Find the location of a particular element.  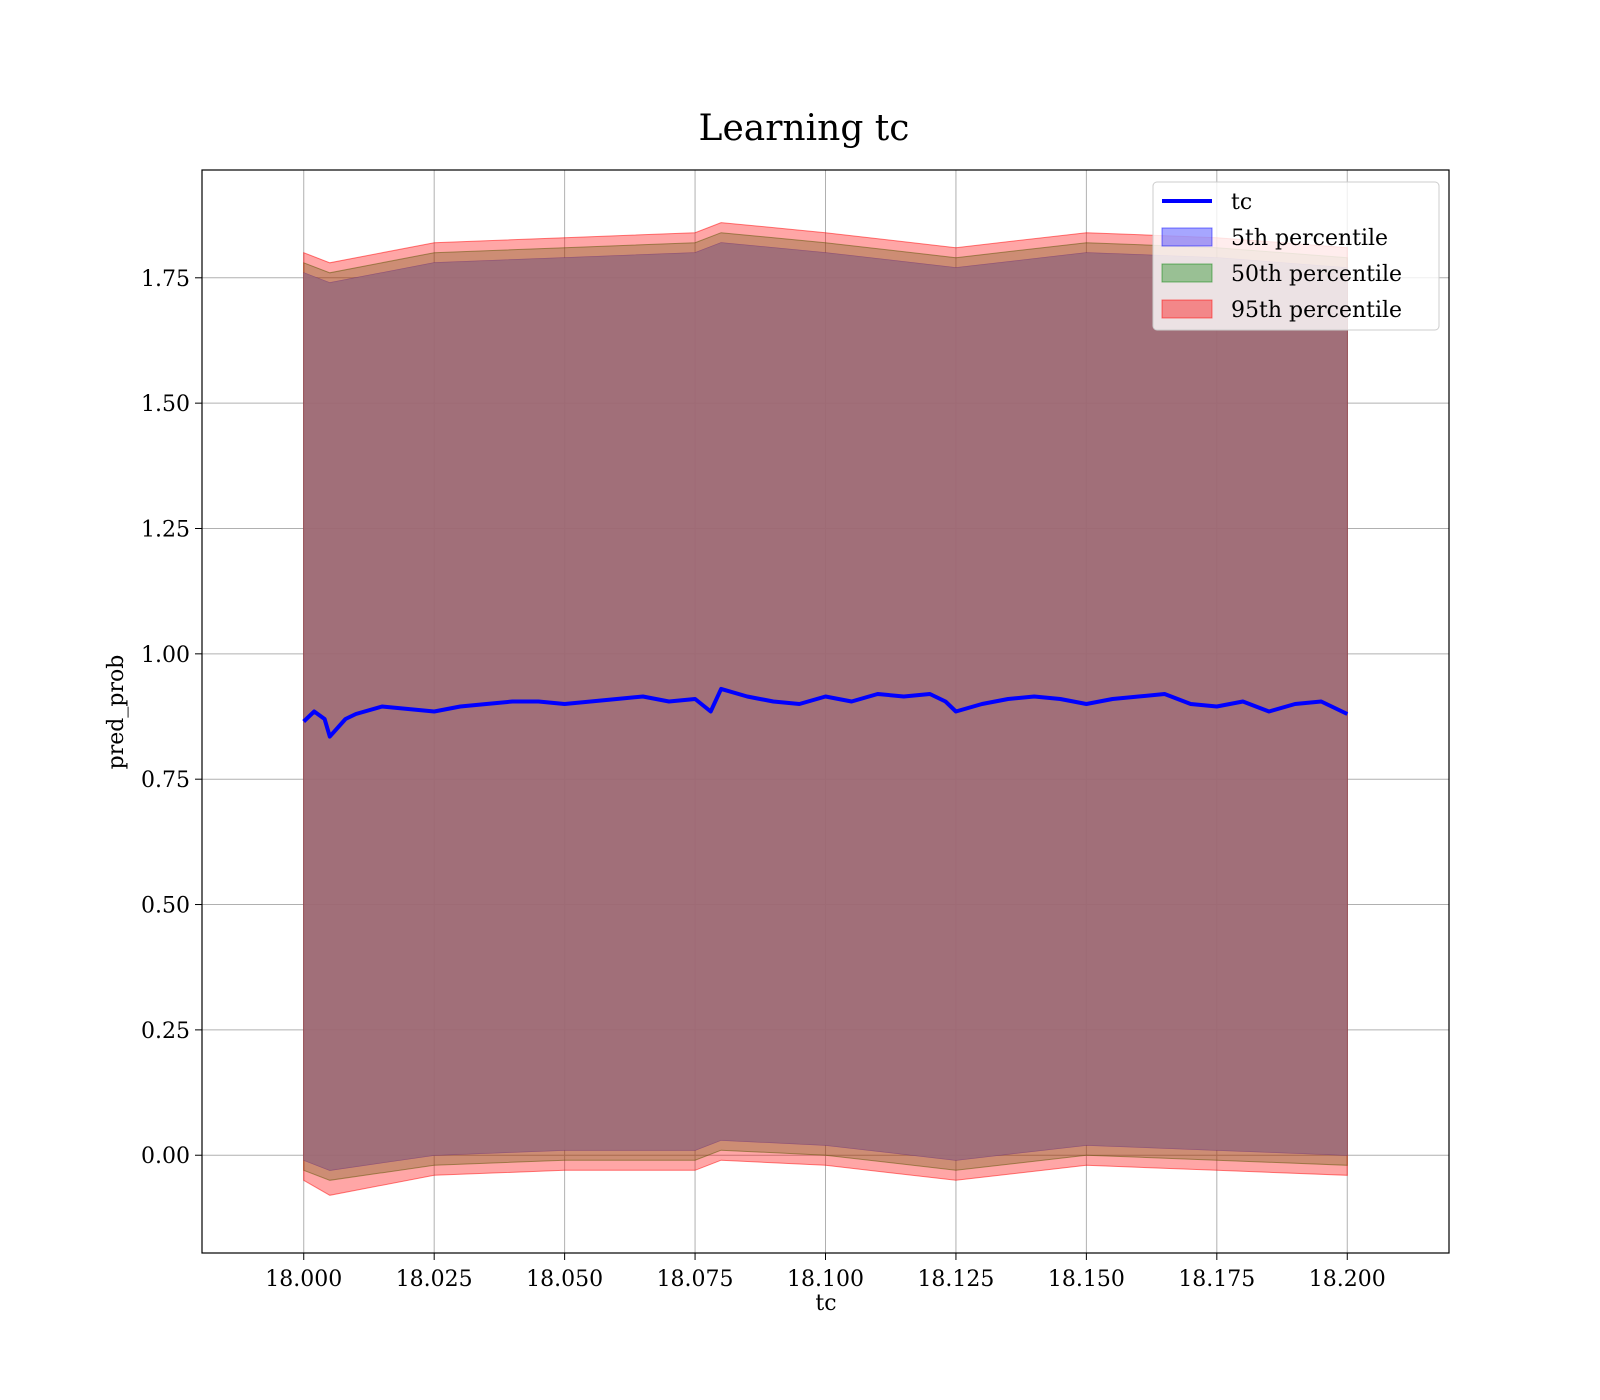

y-tick-label: 1.25 is located at coordinates (165, 529).